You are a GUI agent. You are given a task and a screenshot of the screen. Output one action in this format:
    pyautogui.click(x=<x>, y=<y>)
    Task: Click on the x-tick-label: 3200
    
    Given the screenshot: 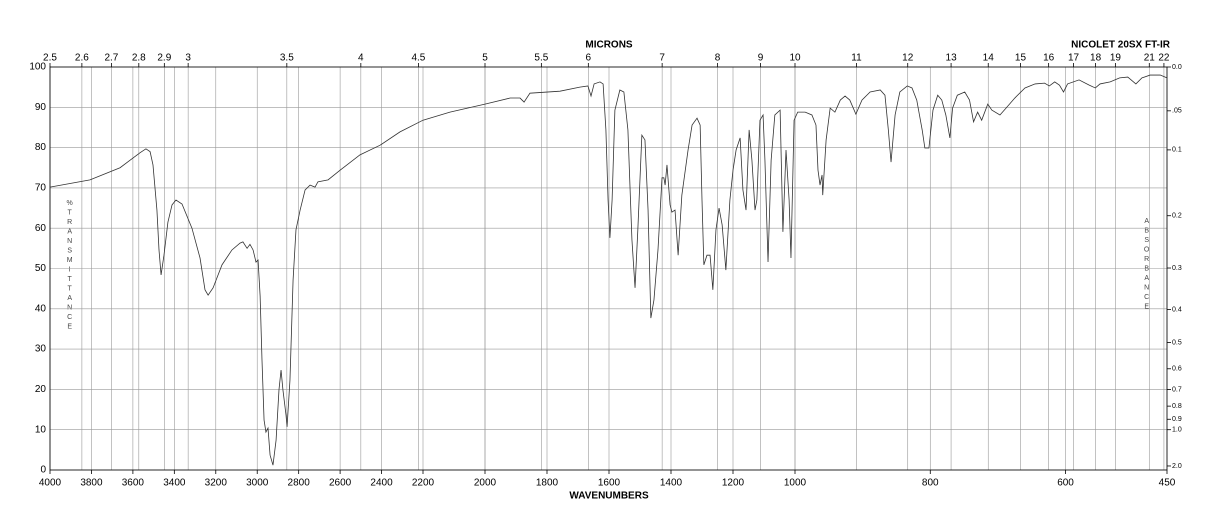 What is the action you would take?
    pyautogui.click(x=216, y=483)
    